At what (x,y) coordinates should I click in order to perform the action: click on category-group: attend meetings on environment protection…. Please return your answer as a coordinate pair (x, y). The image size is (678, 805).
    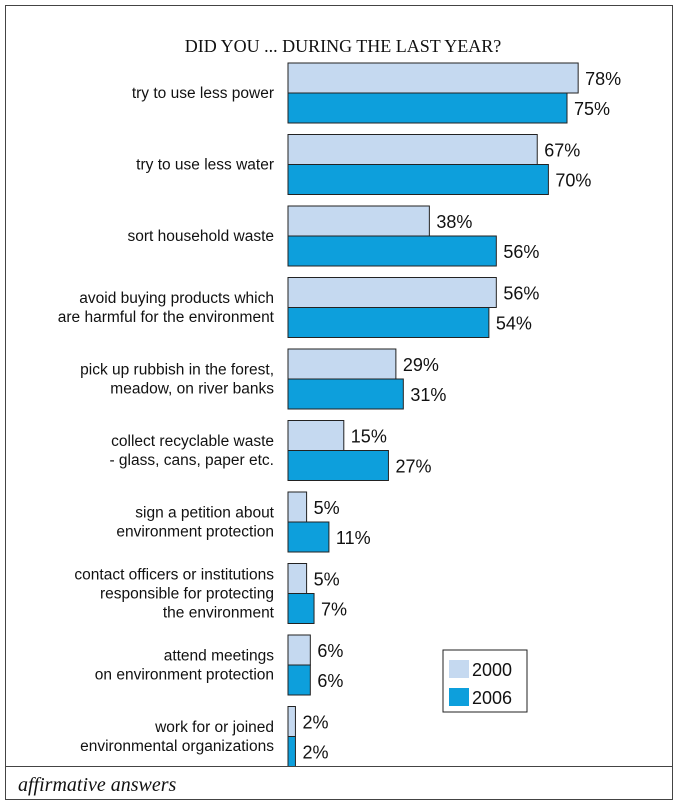
    Looking at the image, I should click on (219, 665).